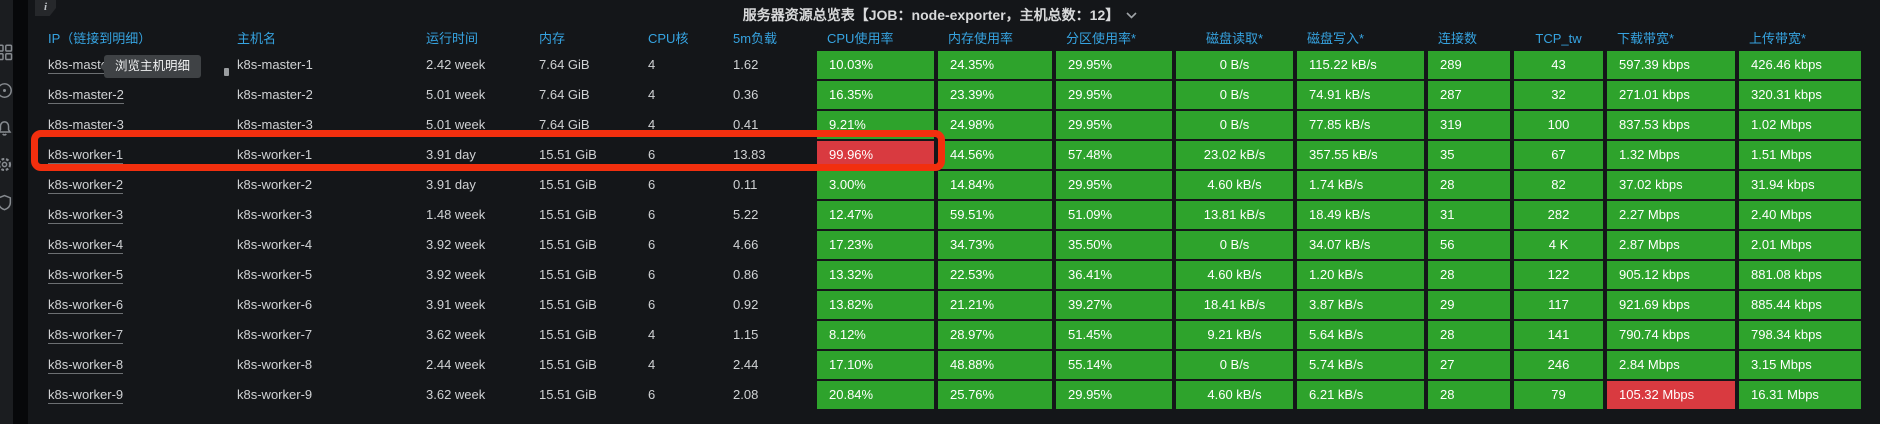 This screenshot has width=1880, height=424. I want to click on column-header-load: 5m负载, so click(755, 38).